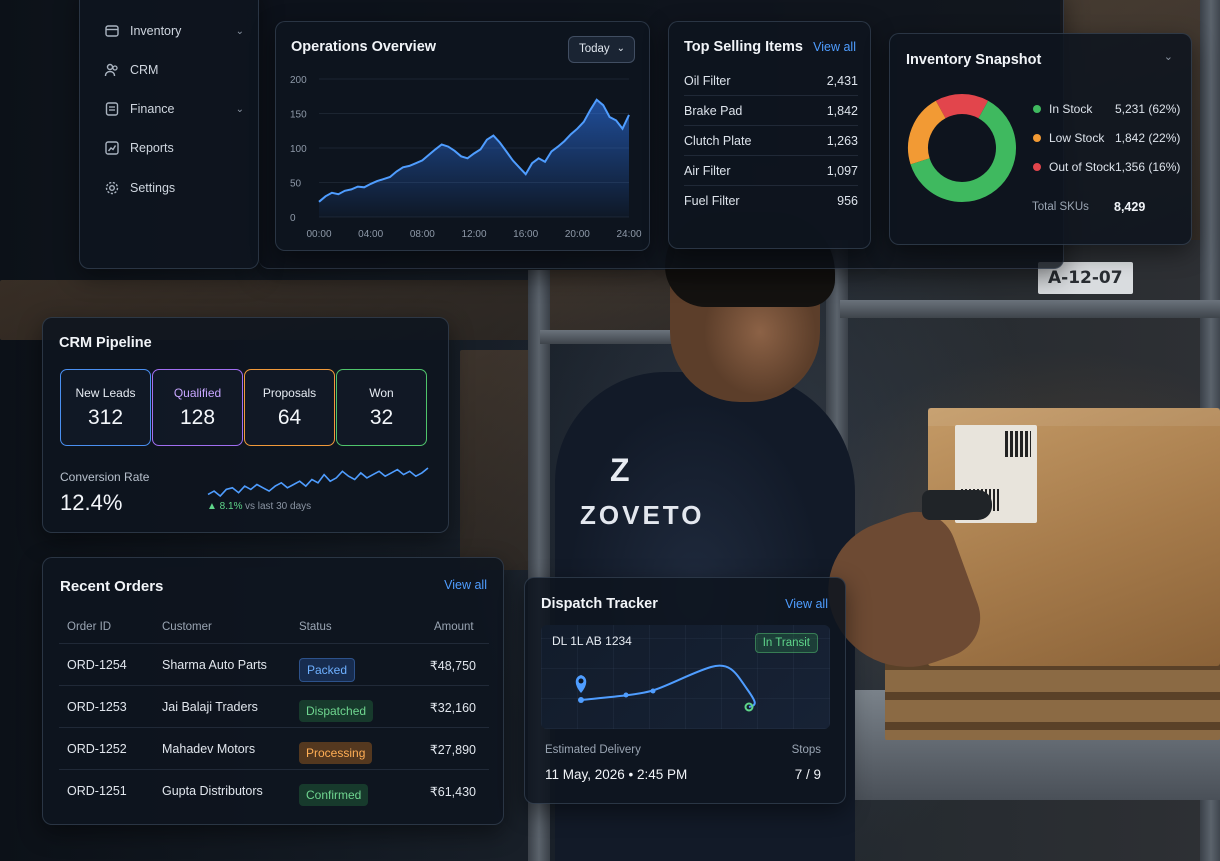  I want to click on sidebar-item-label: Finance, so click(152, 109).